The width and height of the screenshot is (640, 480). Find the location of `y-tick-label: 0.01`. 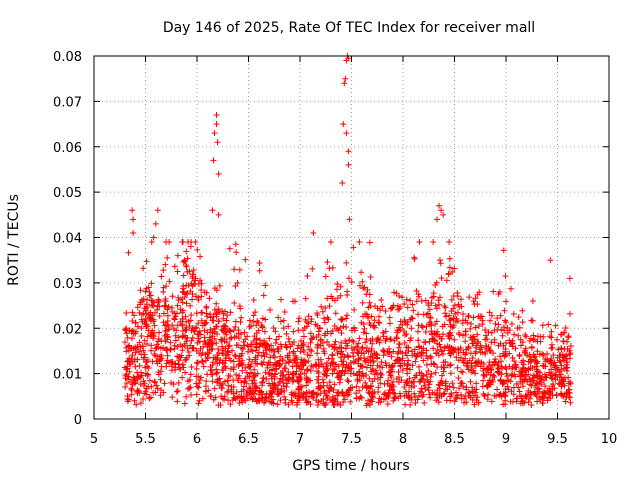

y-tick-label: 0.01 is located at coordinates (67, 375).